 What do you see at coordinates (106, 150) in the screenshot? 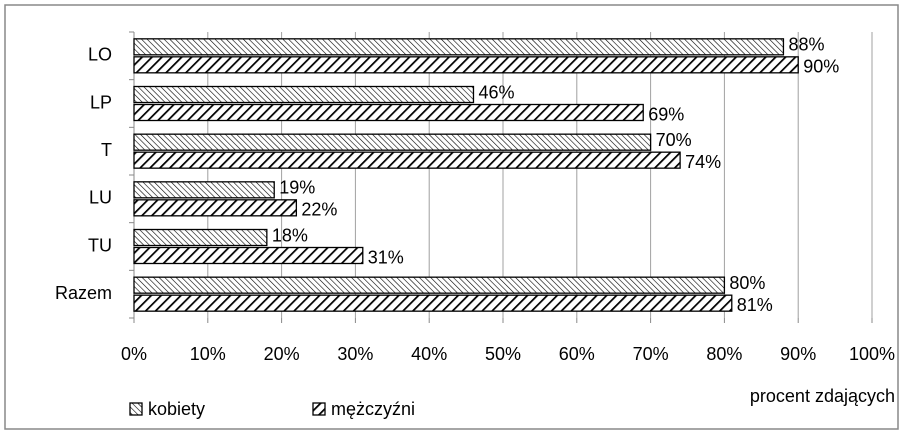
I see `y-tick-label: T` at bounding box center [106, 150].